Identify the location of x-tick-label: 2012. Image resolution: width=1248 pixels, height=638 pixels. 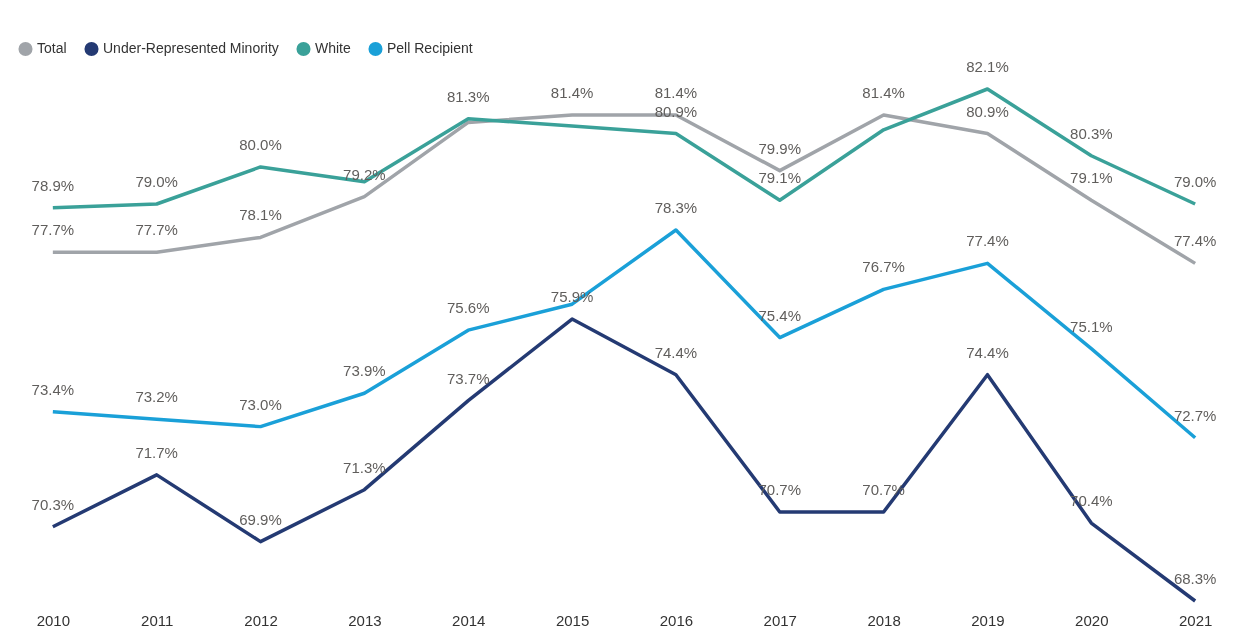
(261, 620).